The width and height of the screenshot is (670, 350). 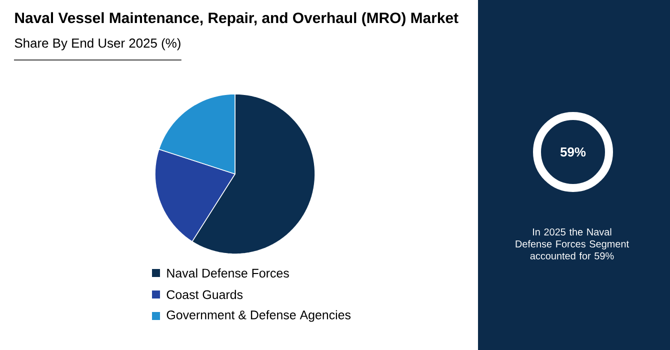 What do you see at coordinates (258, 316) in the screenshot?
I see `legend-label: Government & Defense Agencies` at bounding box center [258, 316].